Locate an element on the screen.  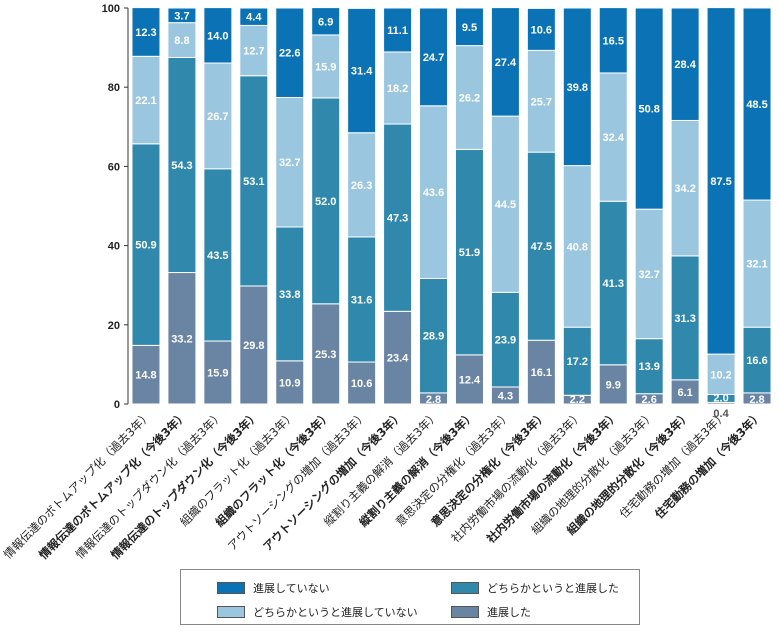
data-label: 33.2 is located at coordinates (181, 339).